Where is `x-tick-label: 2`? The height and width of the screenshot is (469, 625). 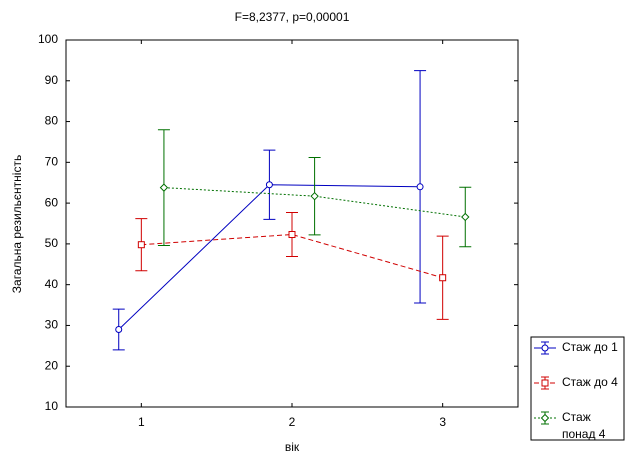
x-tick-label: 2 is located at coordinates (292, 422).